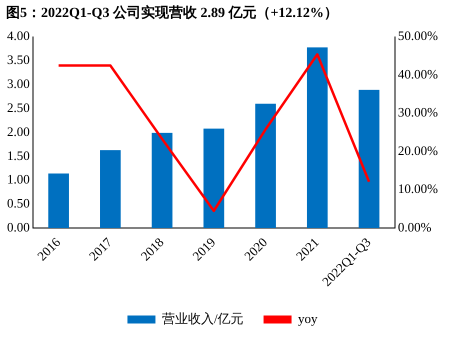  What do you see at coordinates (203, 318) in the screenshot?
I see `legend-label: 营业收入/亿元` at bounding box center [203, 318].